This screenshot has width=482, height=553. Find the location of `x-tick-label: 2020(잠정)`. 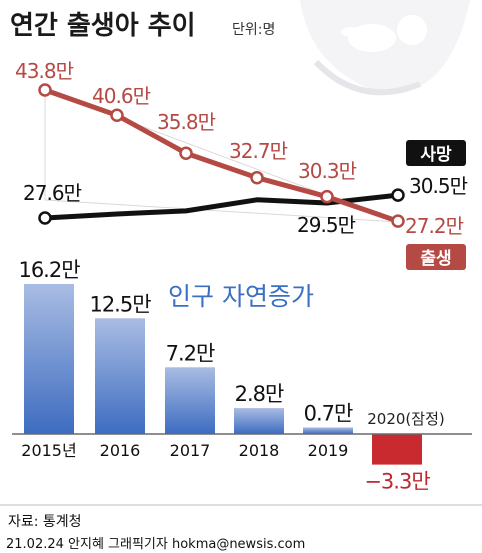

x-tick-label: 2020(잠정) is located at coordinates (405, 419).